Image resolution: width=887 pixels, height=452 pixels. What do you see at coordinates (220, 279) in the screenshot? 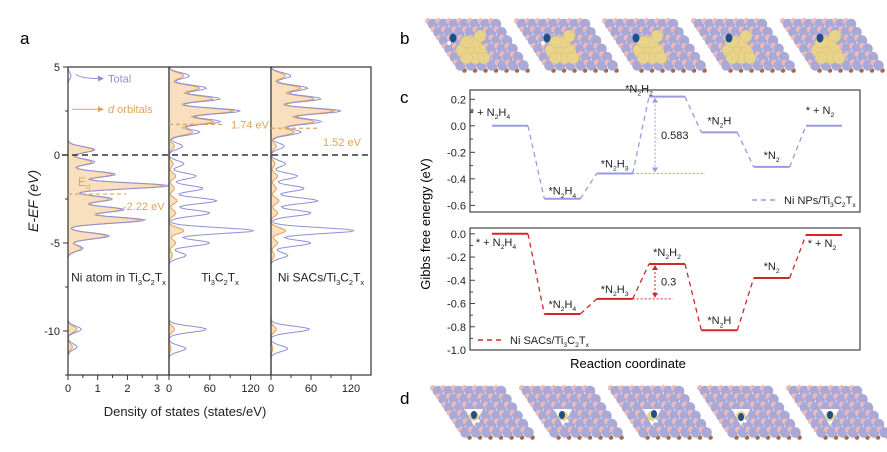
I see `dos-subpanel-label: Ti3C2Tx` at bounding box center [220, 279].